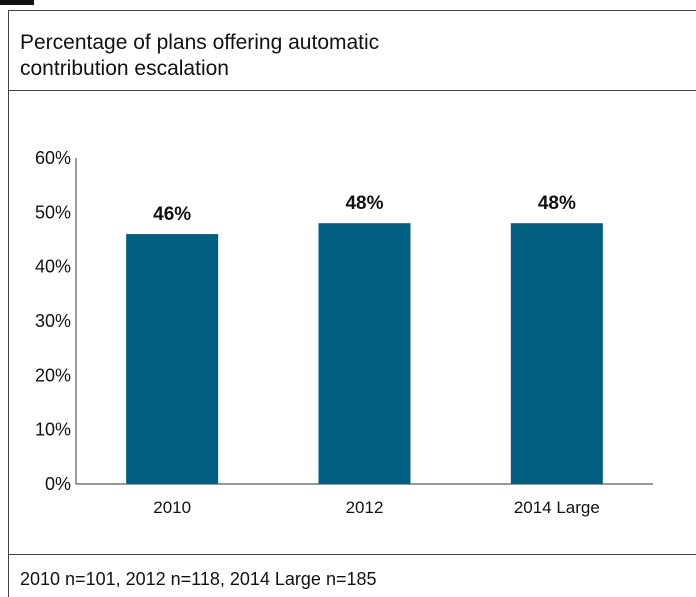 This screenshot has height=597, width=696. Describe the element at coordinates (17, 2) in the screenshot. I see `top-accent-rule` at that location.